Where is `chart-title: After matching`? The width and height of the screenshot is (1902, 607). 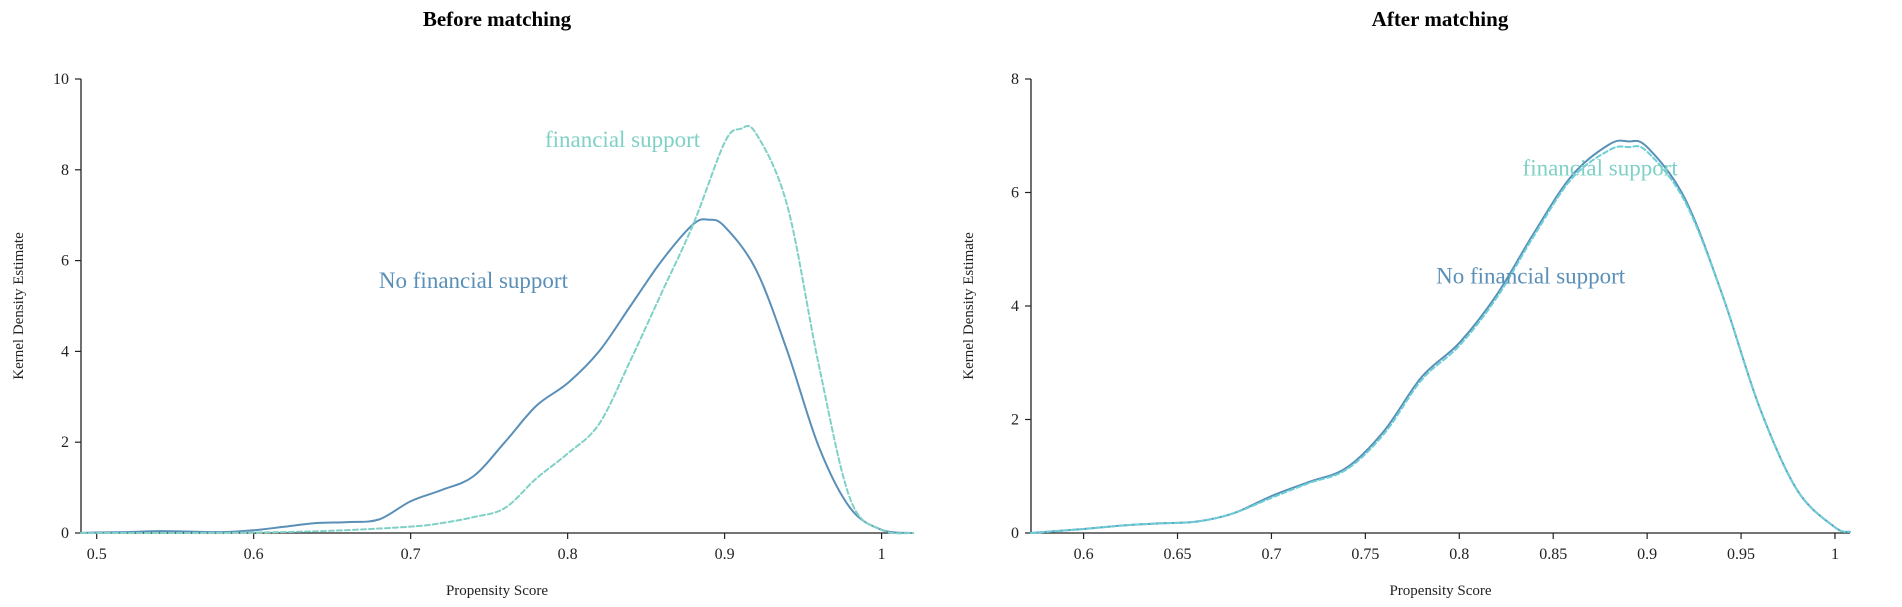 chart-title: After matching is located at coordinates (1440, 19).